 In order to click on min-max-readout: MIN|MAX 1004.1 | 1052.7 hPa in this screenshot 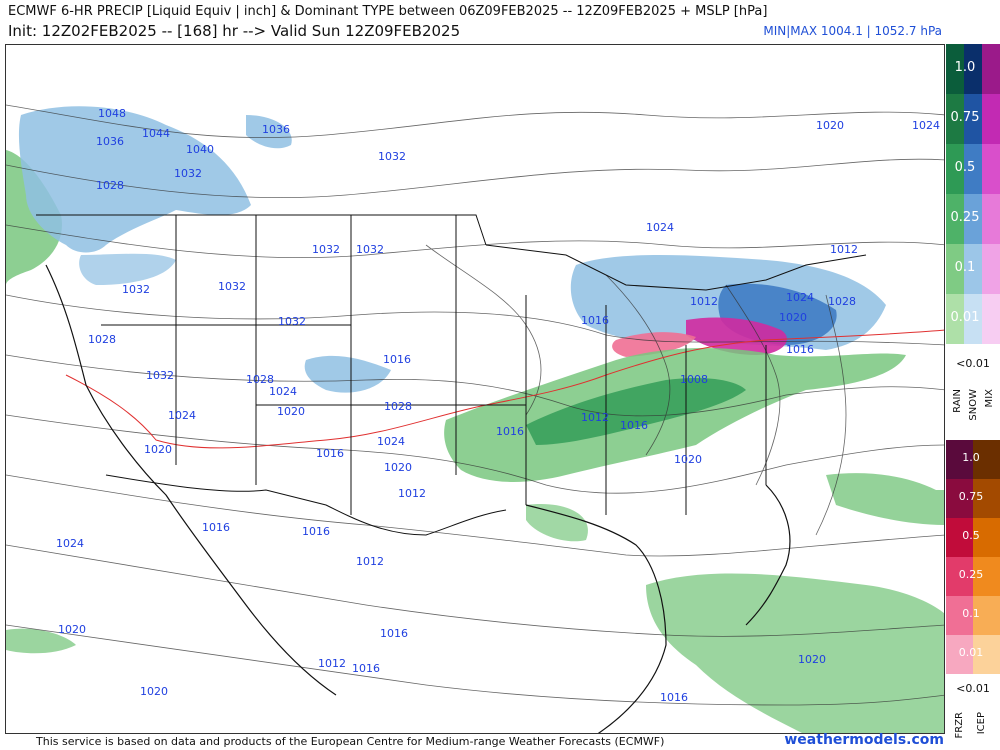, I will do `click(852, 31)`.